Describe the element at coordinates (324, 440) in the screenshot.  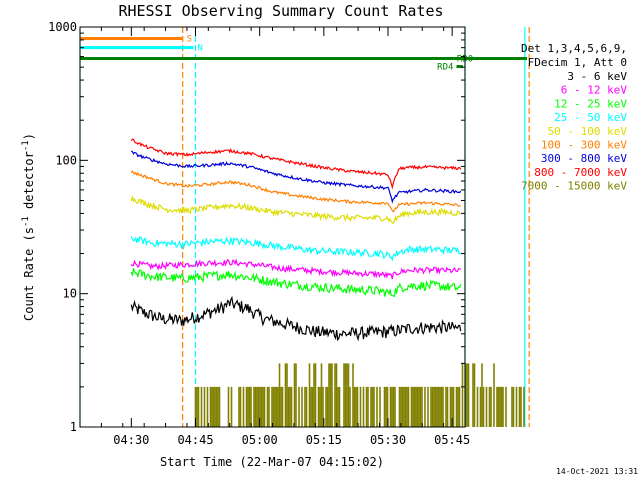
I see `x-tick-label: 05:15` at that location.